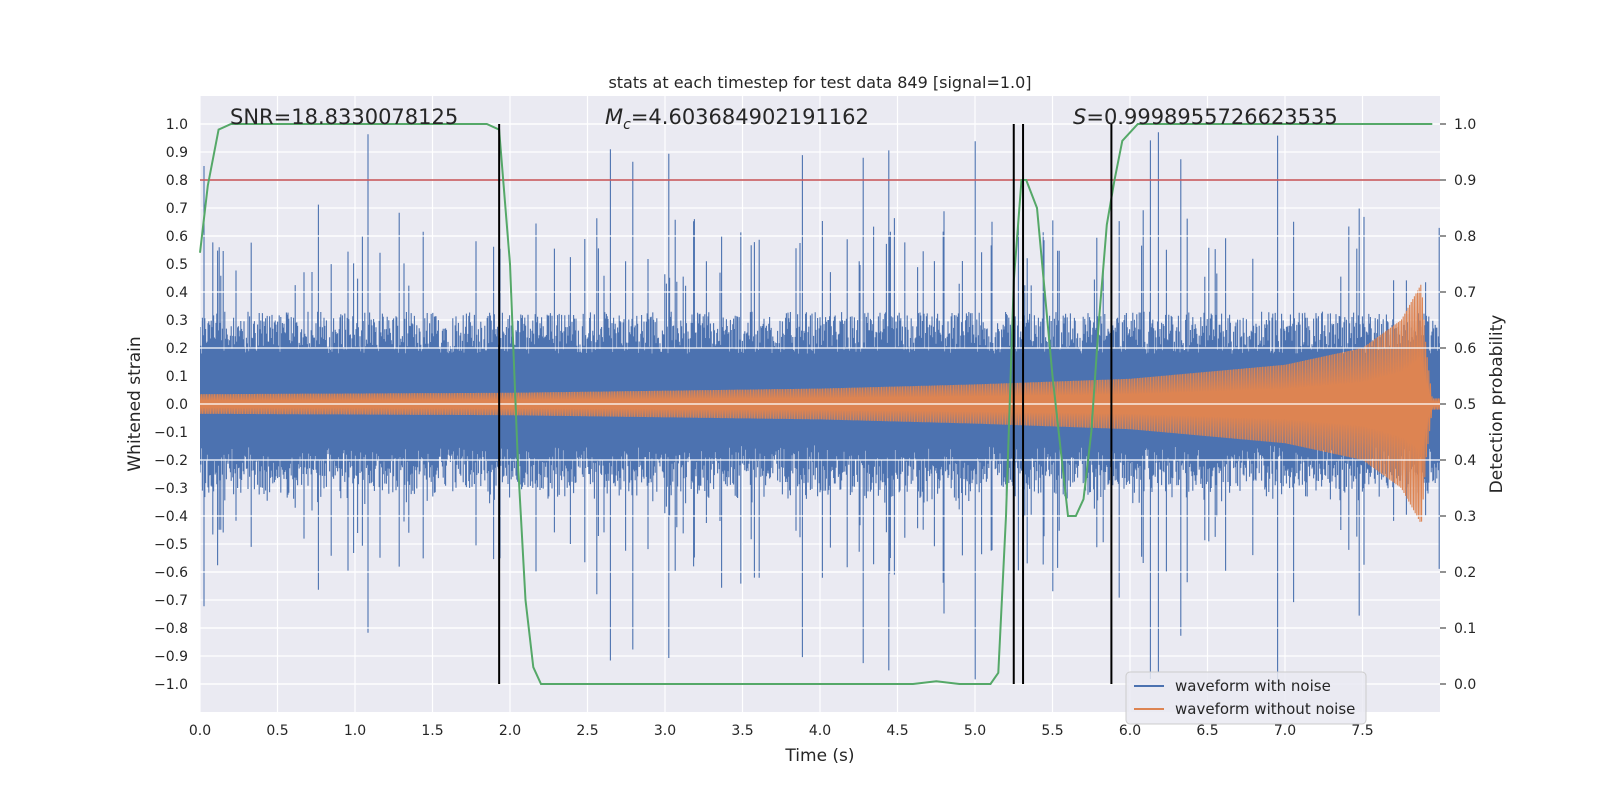 The height and width of the screenshot is (800, 1600). Describe the element at coordinates (627, 125) in the screenshot. I see `mc-subscript: c` at that location.